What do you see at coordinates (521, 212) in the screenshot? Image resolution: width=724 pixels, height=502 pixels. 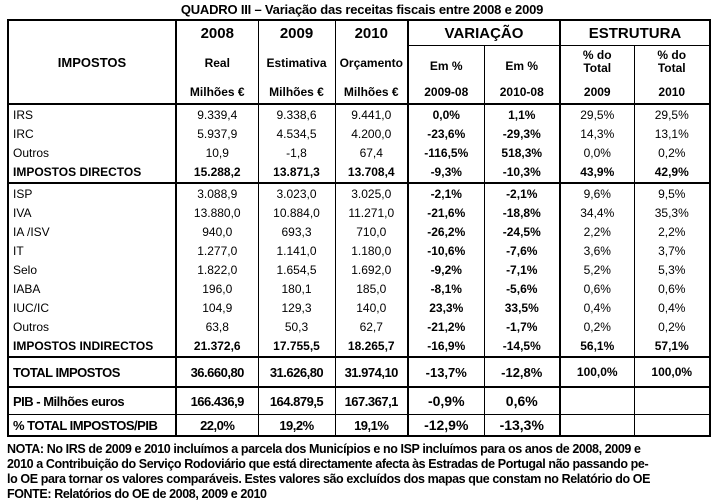 I see `cell-var-2010-08: -18,8%` at bounding box center [521, 212].